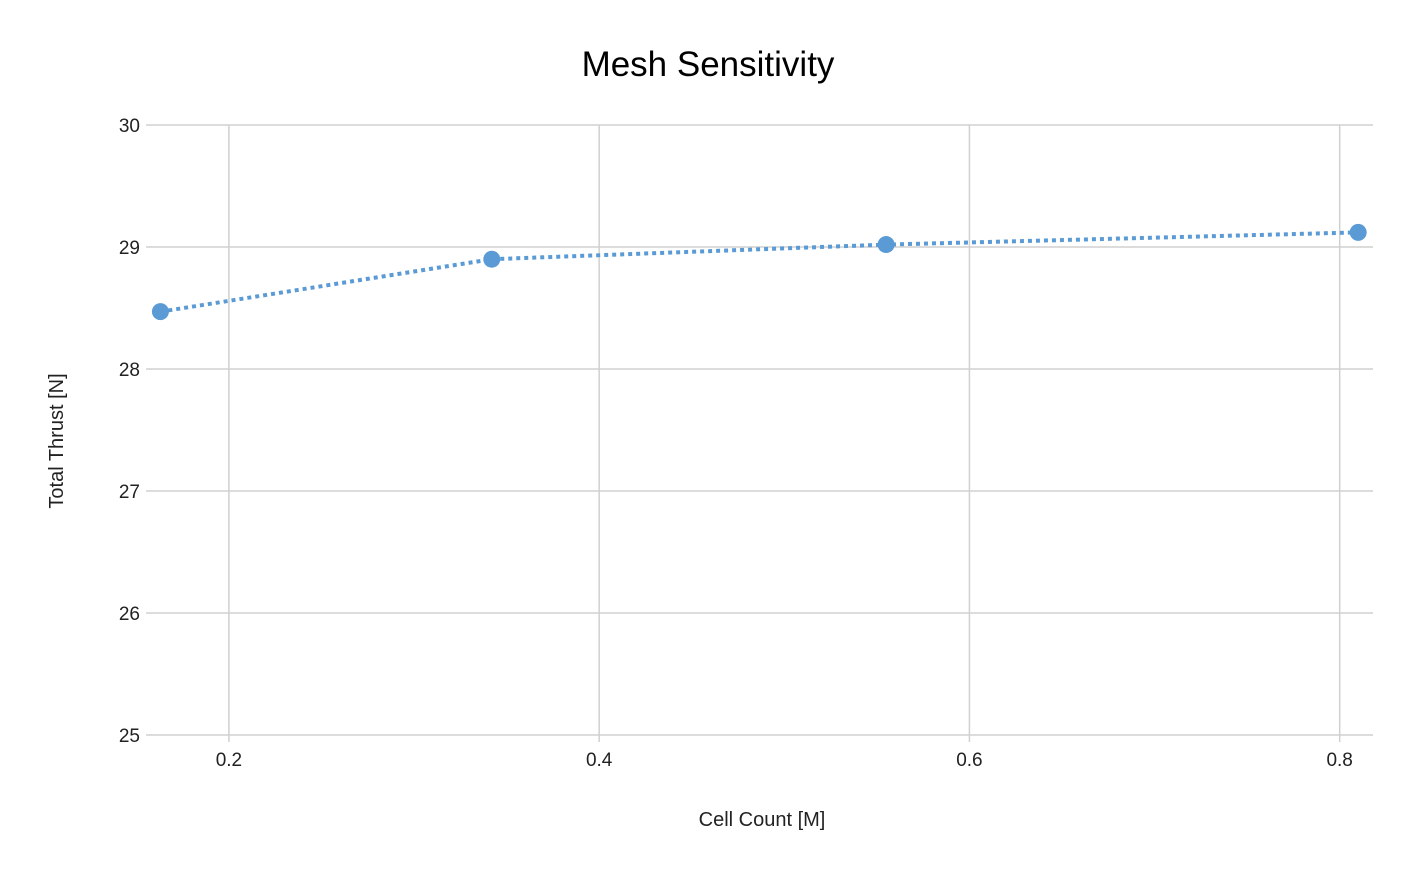 This screenshot has height=874, width=1416. I want to click on y-tick-label: 30, so click(129, 126).